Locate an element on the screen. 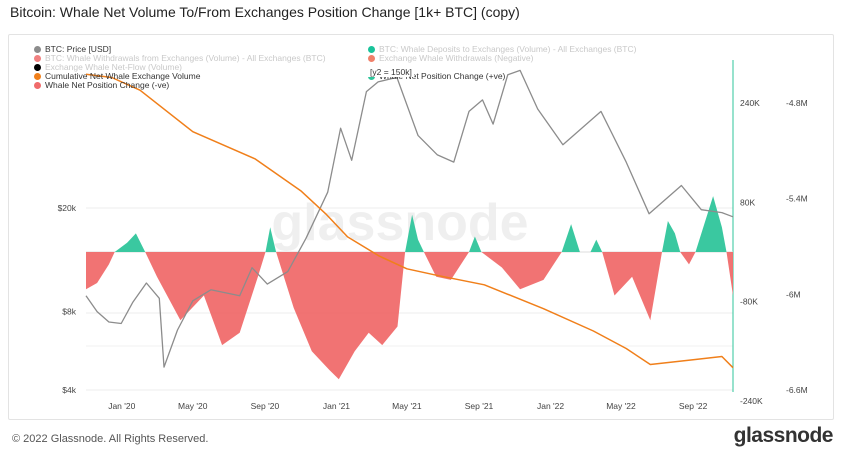 The image size is (845, 469). legend-item: Exchange Whale Withdrawals (Negative) is located at coordinates (450, 58).